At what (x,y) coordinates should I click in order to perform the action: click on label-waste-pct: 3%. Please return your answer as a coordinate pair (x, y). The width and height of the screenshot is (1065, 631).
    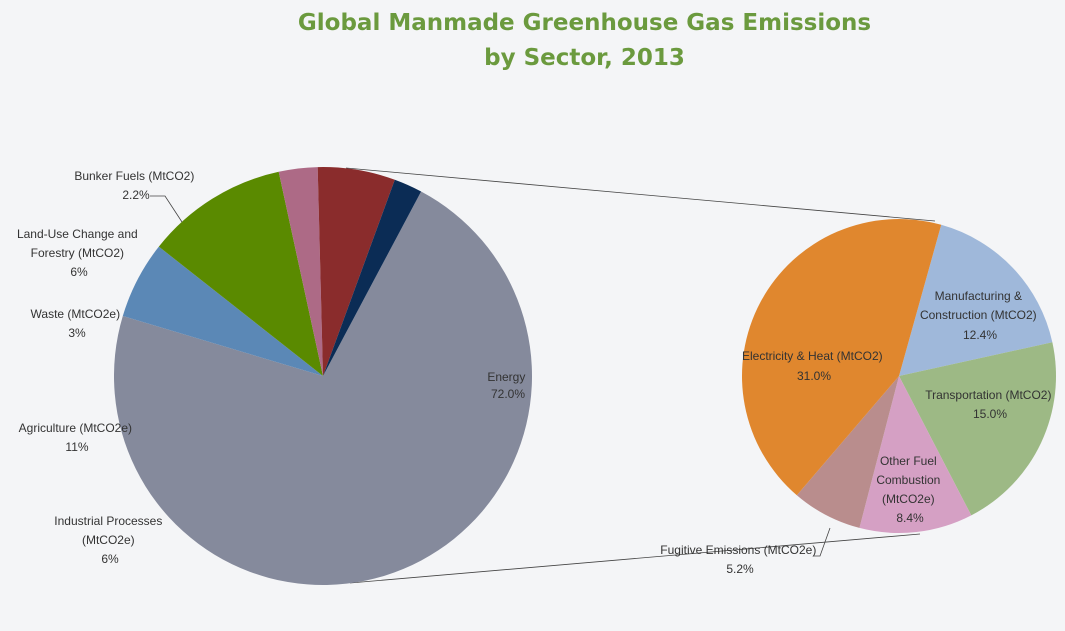
    Looking at the image, I should click on (77, 333).